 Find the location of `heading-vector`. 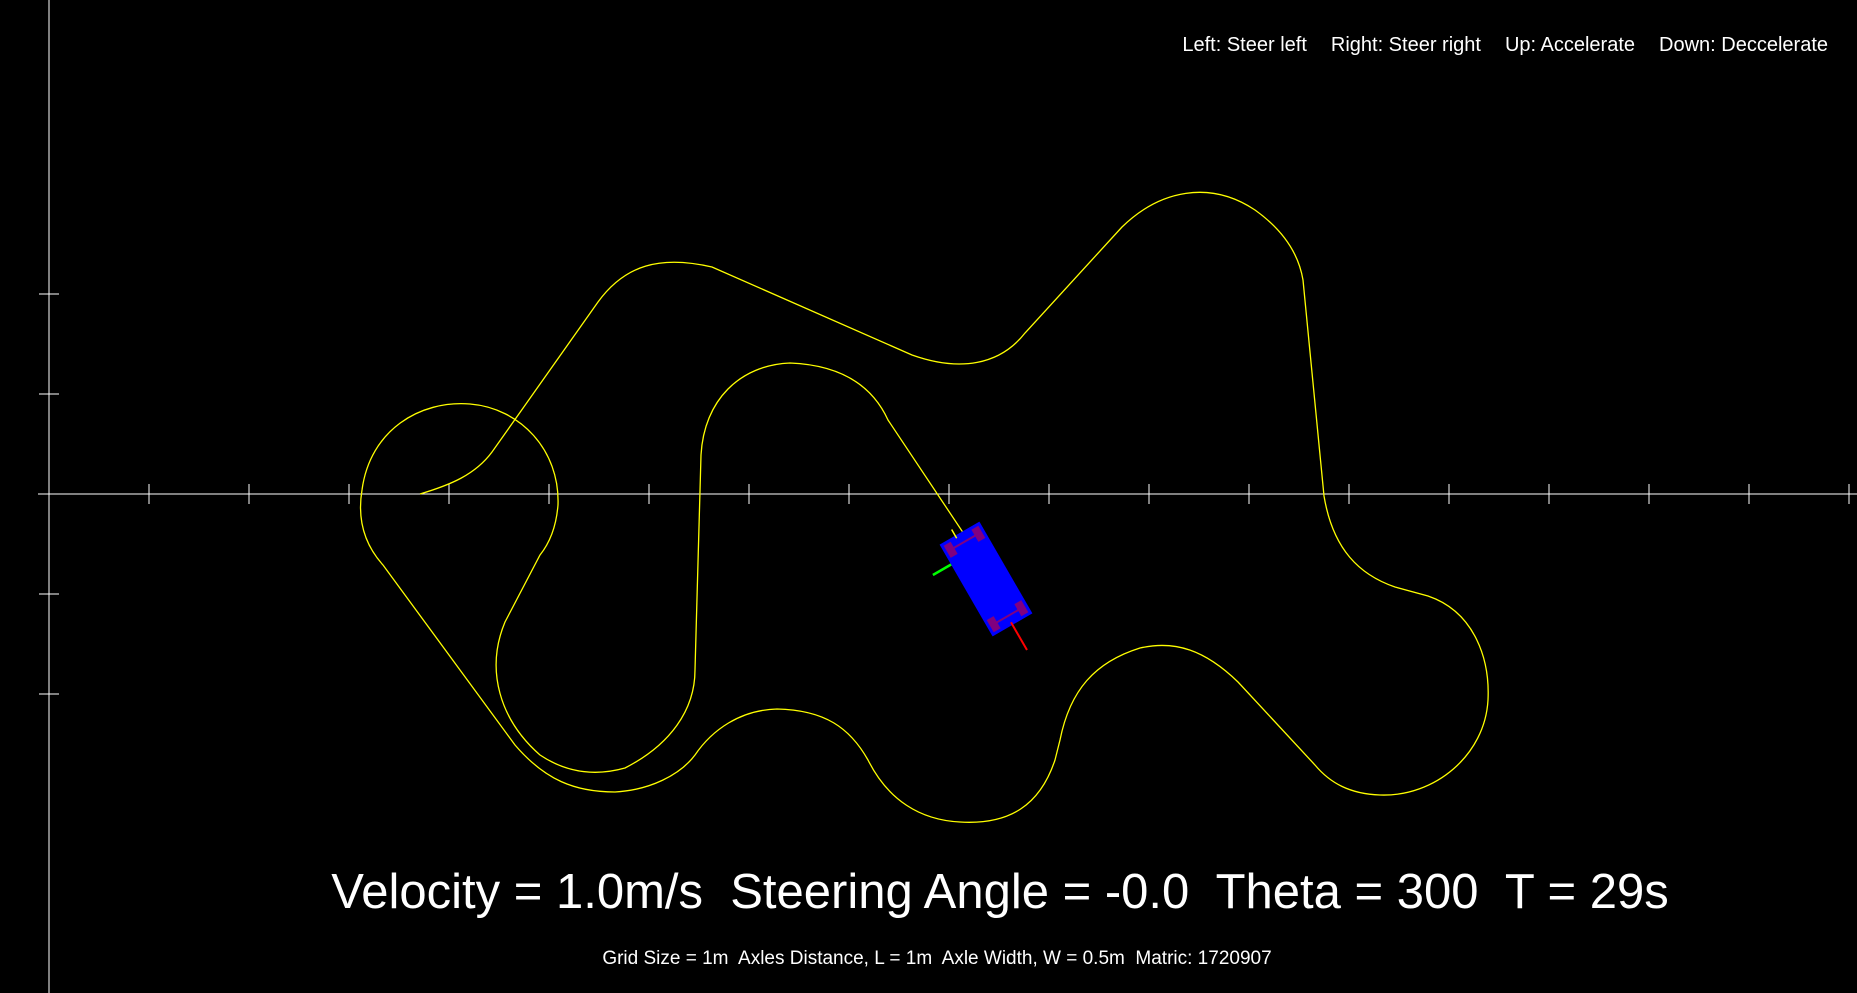

heading-vector is located at coordinates (1019, 636).